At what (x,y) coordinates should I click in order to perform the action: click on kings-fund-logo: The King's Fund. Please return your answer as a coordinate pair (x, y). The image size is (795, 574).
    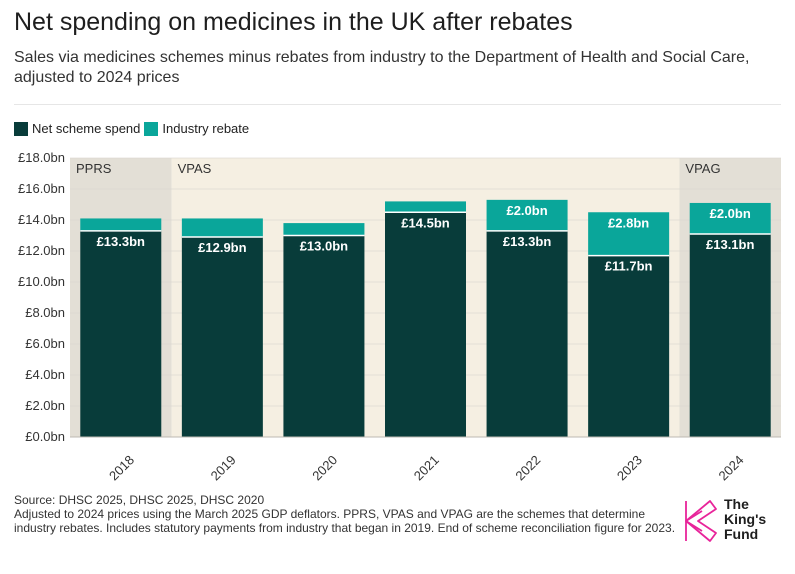
    Looking at the image, I should click on (730, 522).